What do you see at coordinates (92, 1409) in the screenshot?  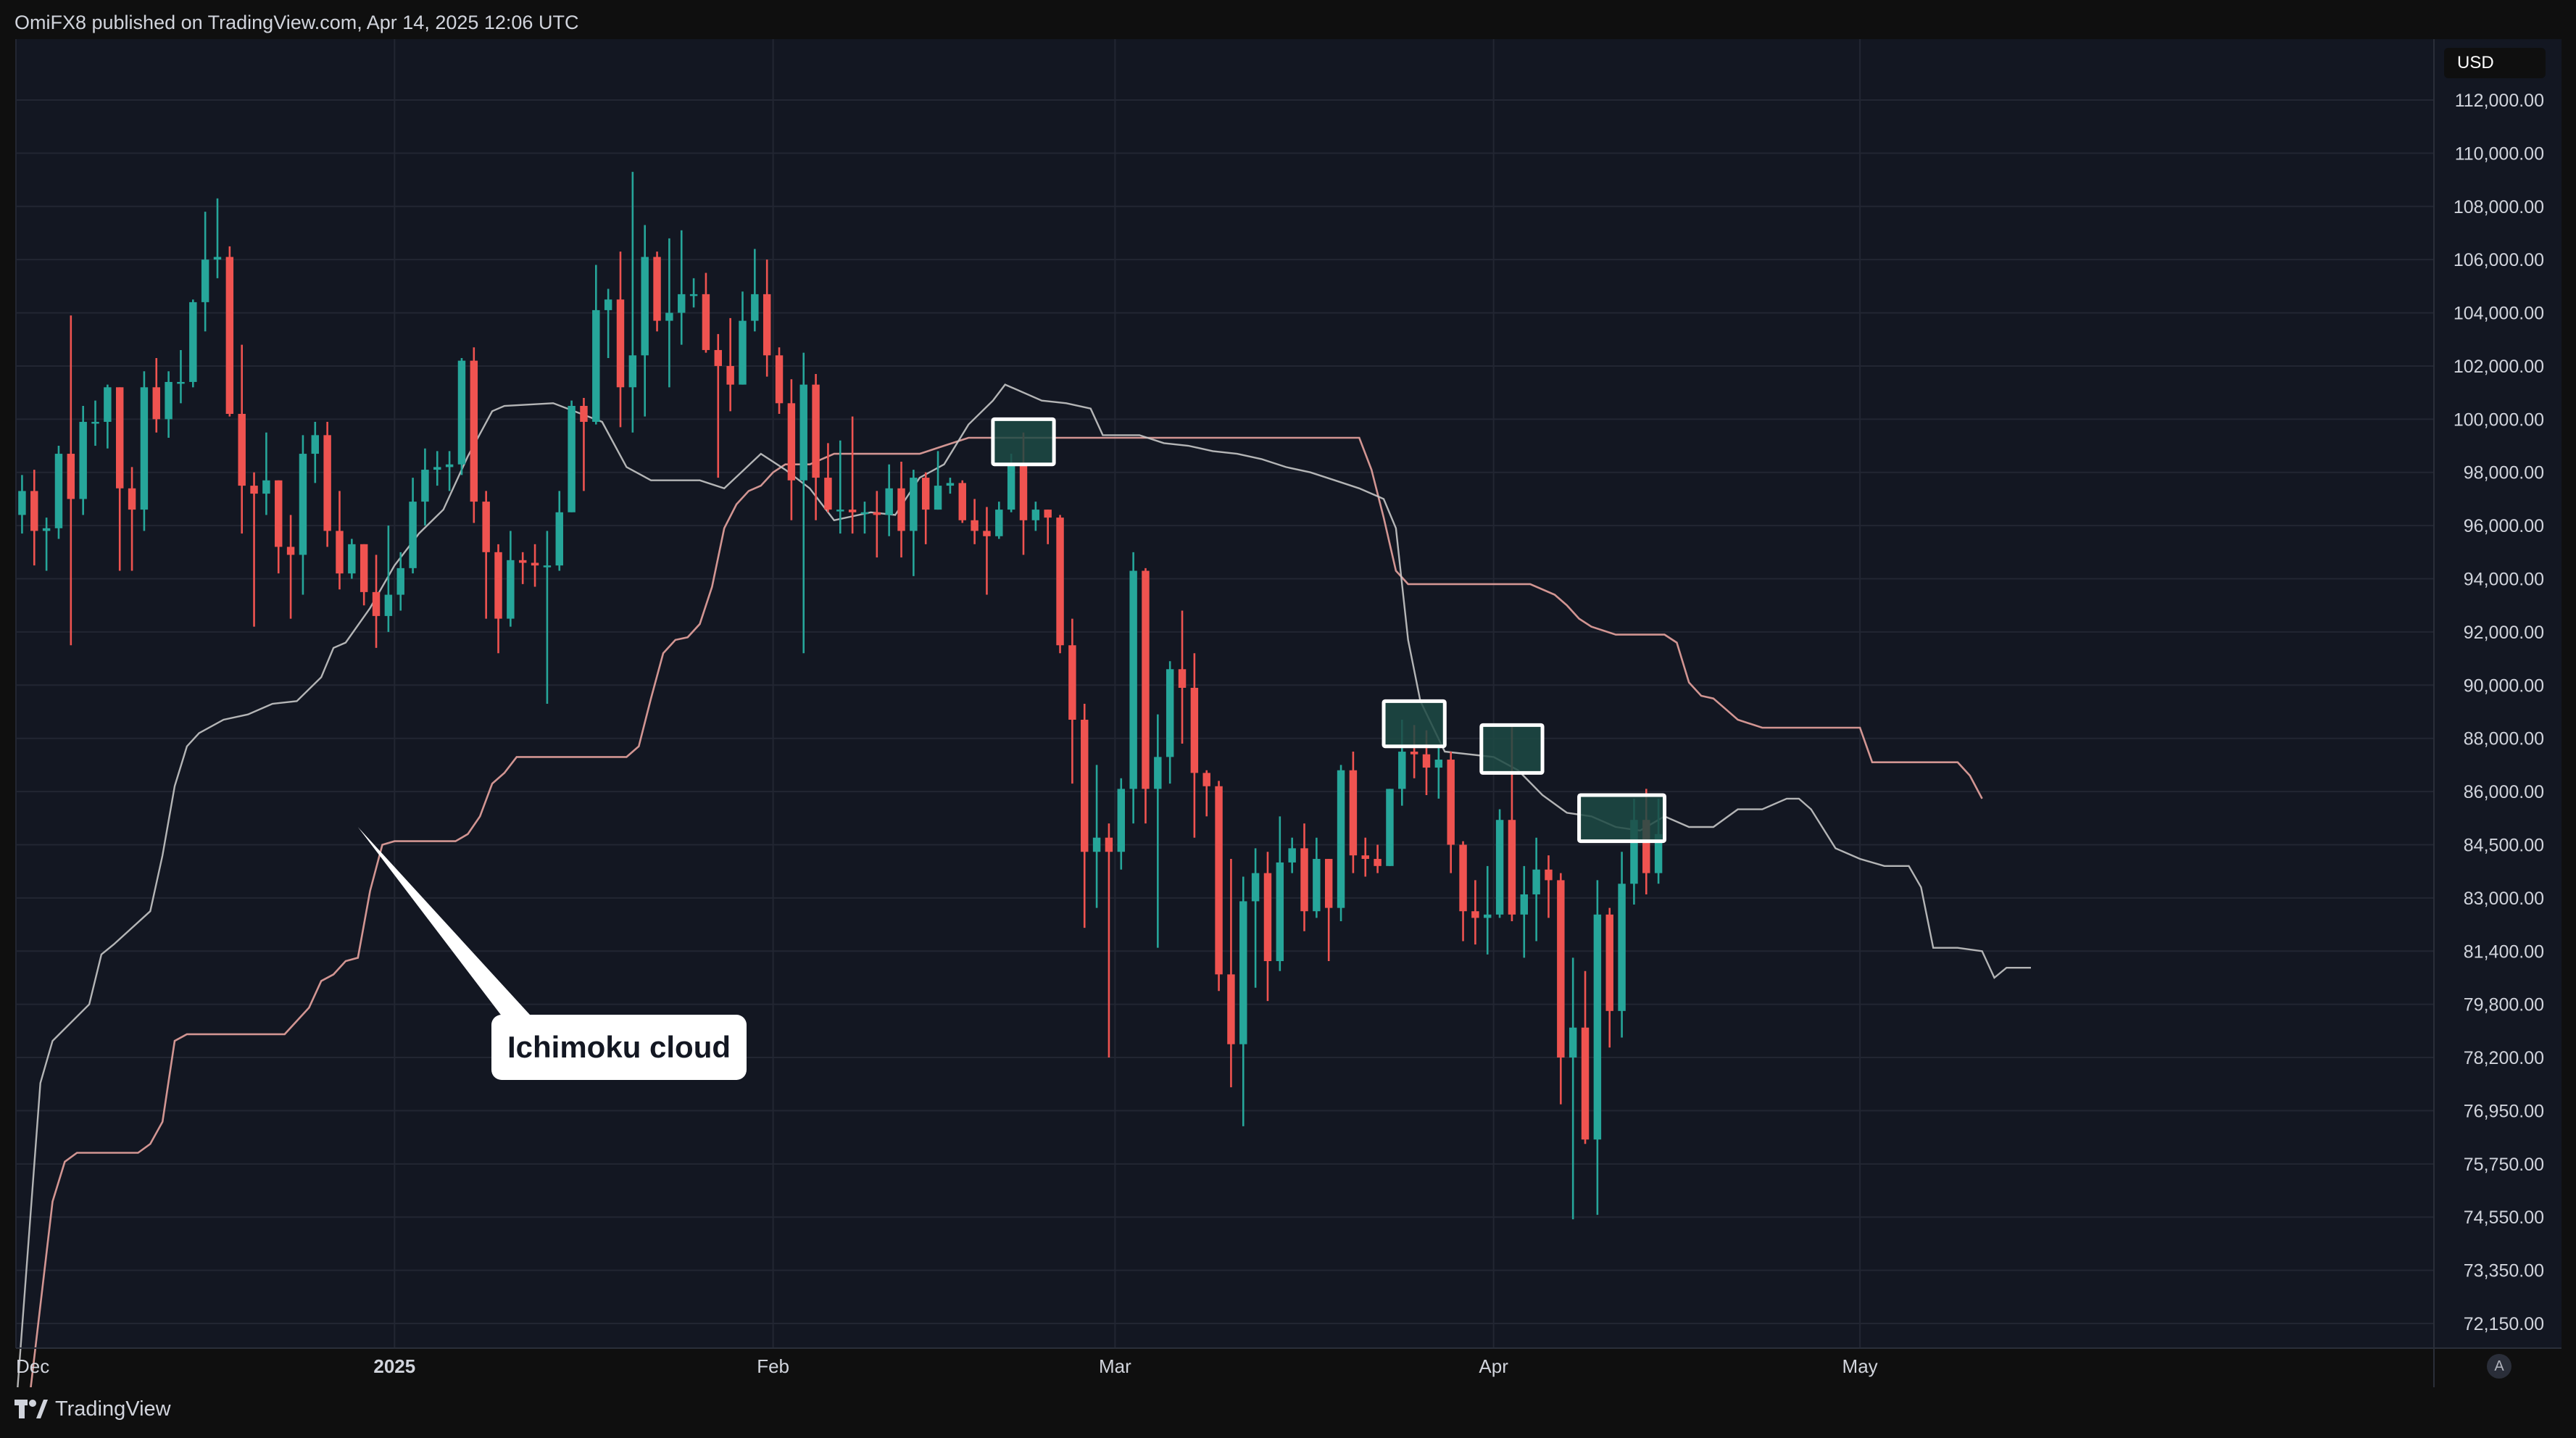 I see `tradingview-logo: TradingView` at bounding box center [92, 1409].